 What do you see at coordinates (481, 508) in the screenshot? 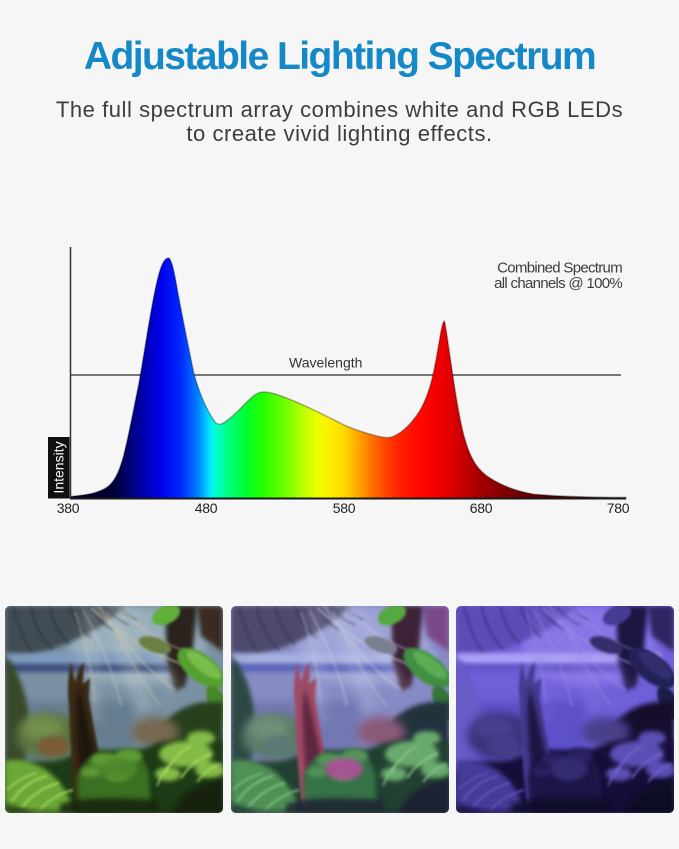
I see `svg-text: 680` at bounding box center [481, 508].